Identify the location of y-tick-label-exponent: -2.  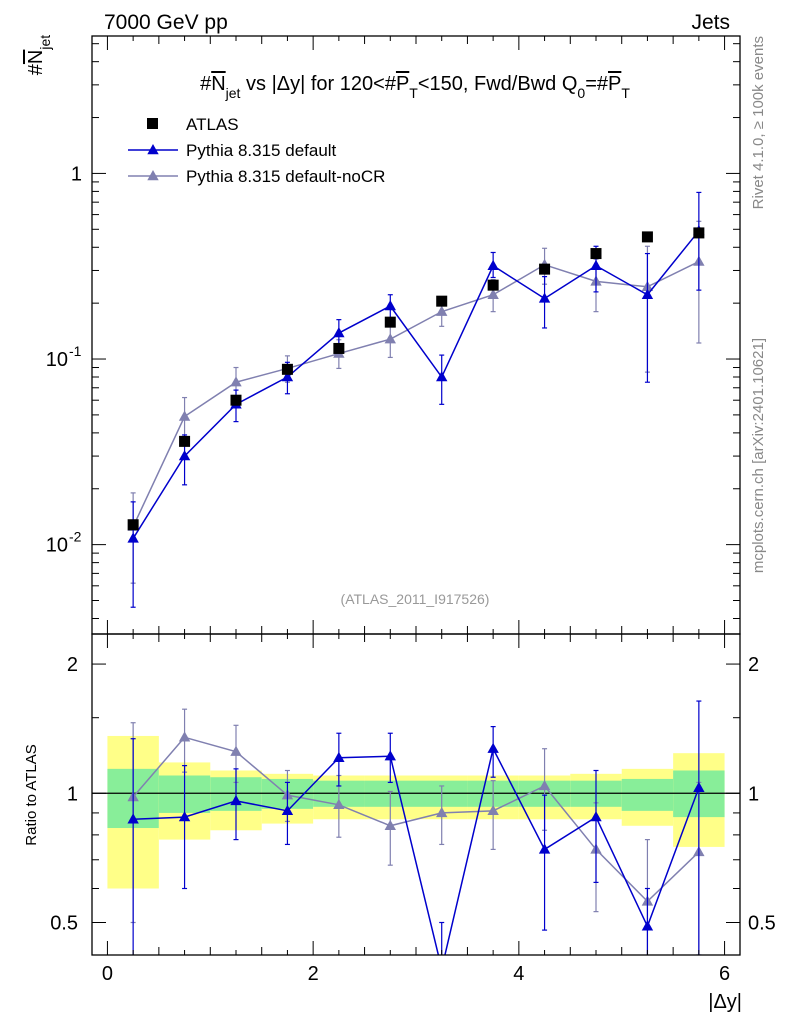
(75, 537).